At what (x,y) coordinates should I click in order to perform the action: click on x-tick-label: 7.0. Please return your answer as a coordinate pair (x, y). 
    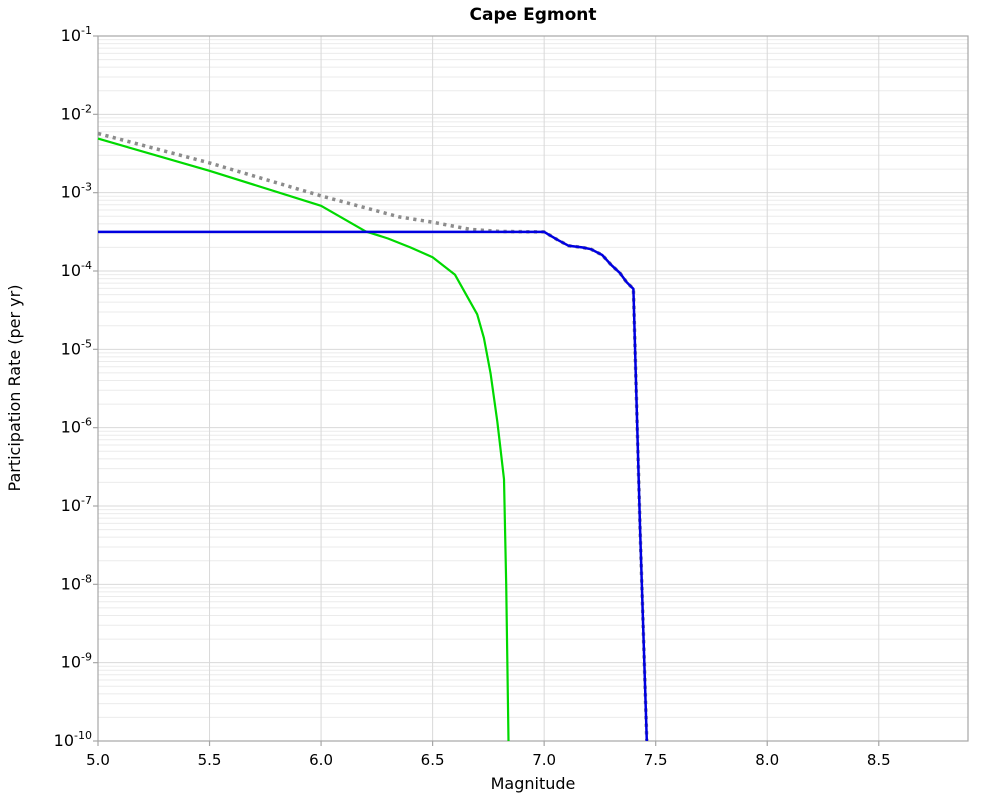
    Looking at the image, I should click on (544, 760).